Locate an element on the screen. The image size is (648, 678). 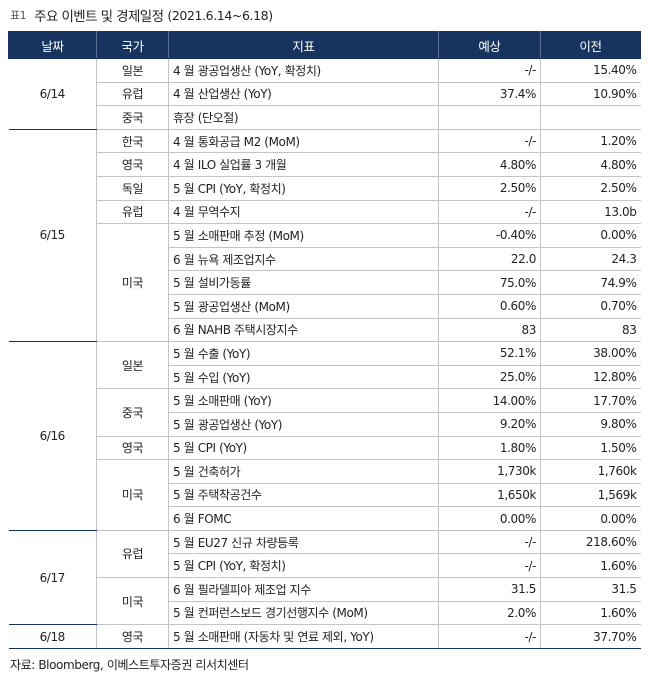
indicator-cell: 5 월 광공업생산 (YoY) is located at coordinates (303, 424).